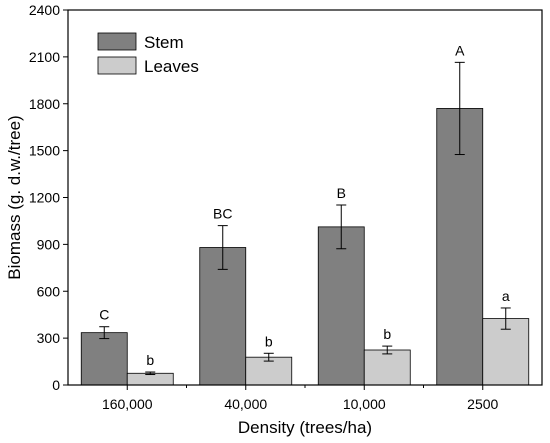  What do you see at coordinates (460, 50) in the screenshot?
I see `significance-letter: A` at bounding box center [460, 50].